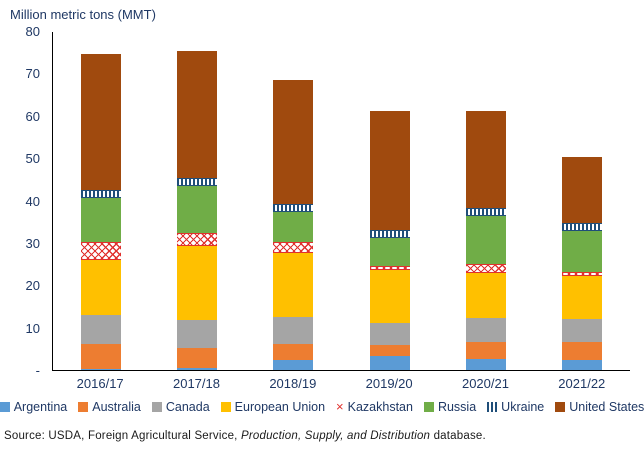 The height and width of the screenshot is (450, 644). Describe the element at coordinates (156, 407) in the screenshot. I see `legend-swatch-canada-icon` at that location.